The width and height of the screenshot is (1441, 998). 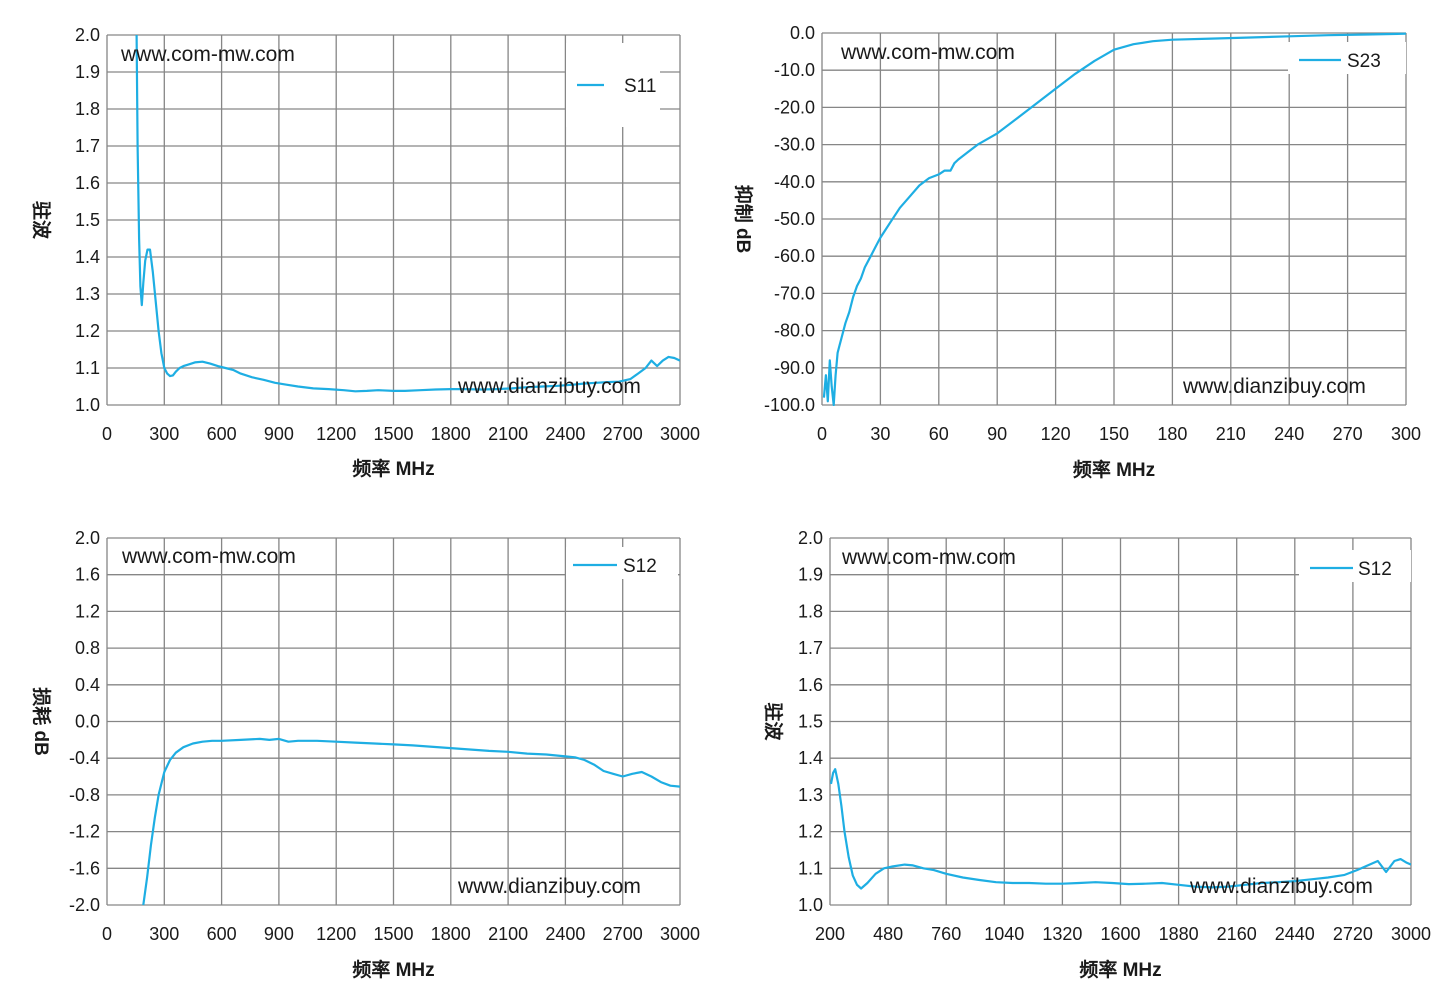 What do you see at coordinates (939, 434) in the screenshot?
I see `x-tick-label: 60` at bounding box center [939, 434].